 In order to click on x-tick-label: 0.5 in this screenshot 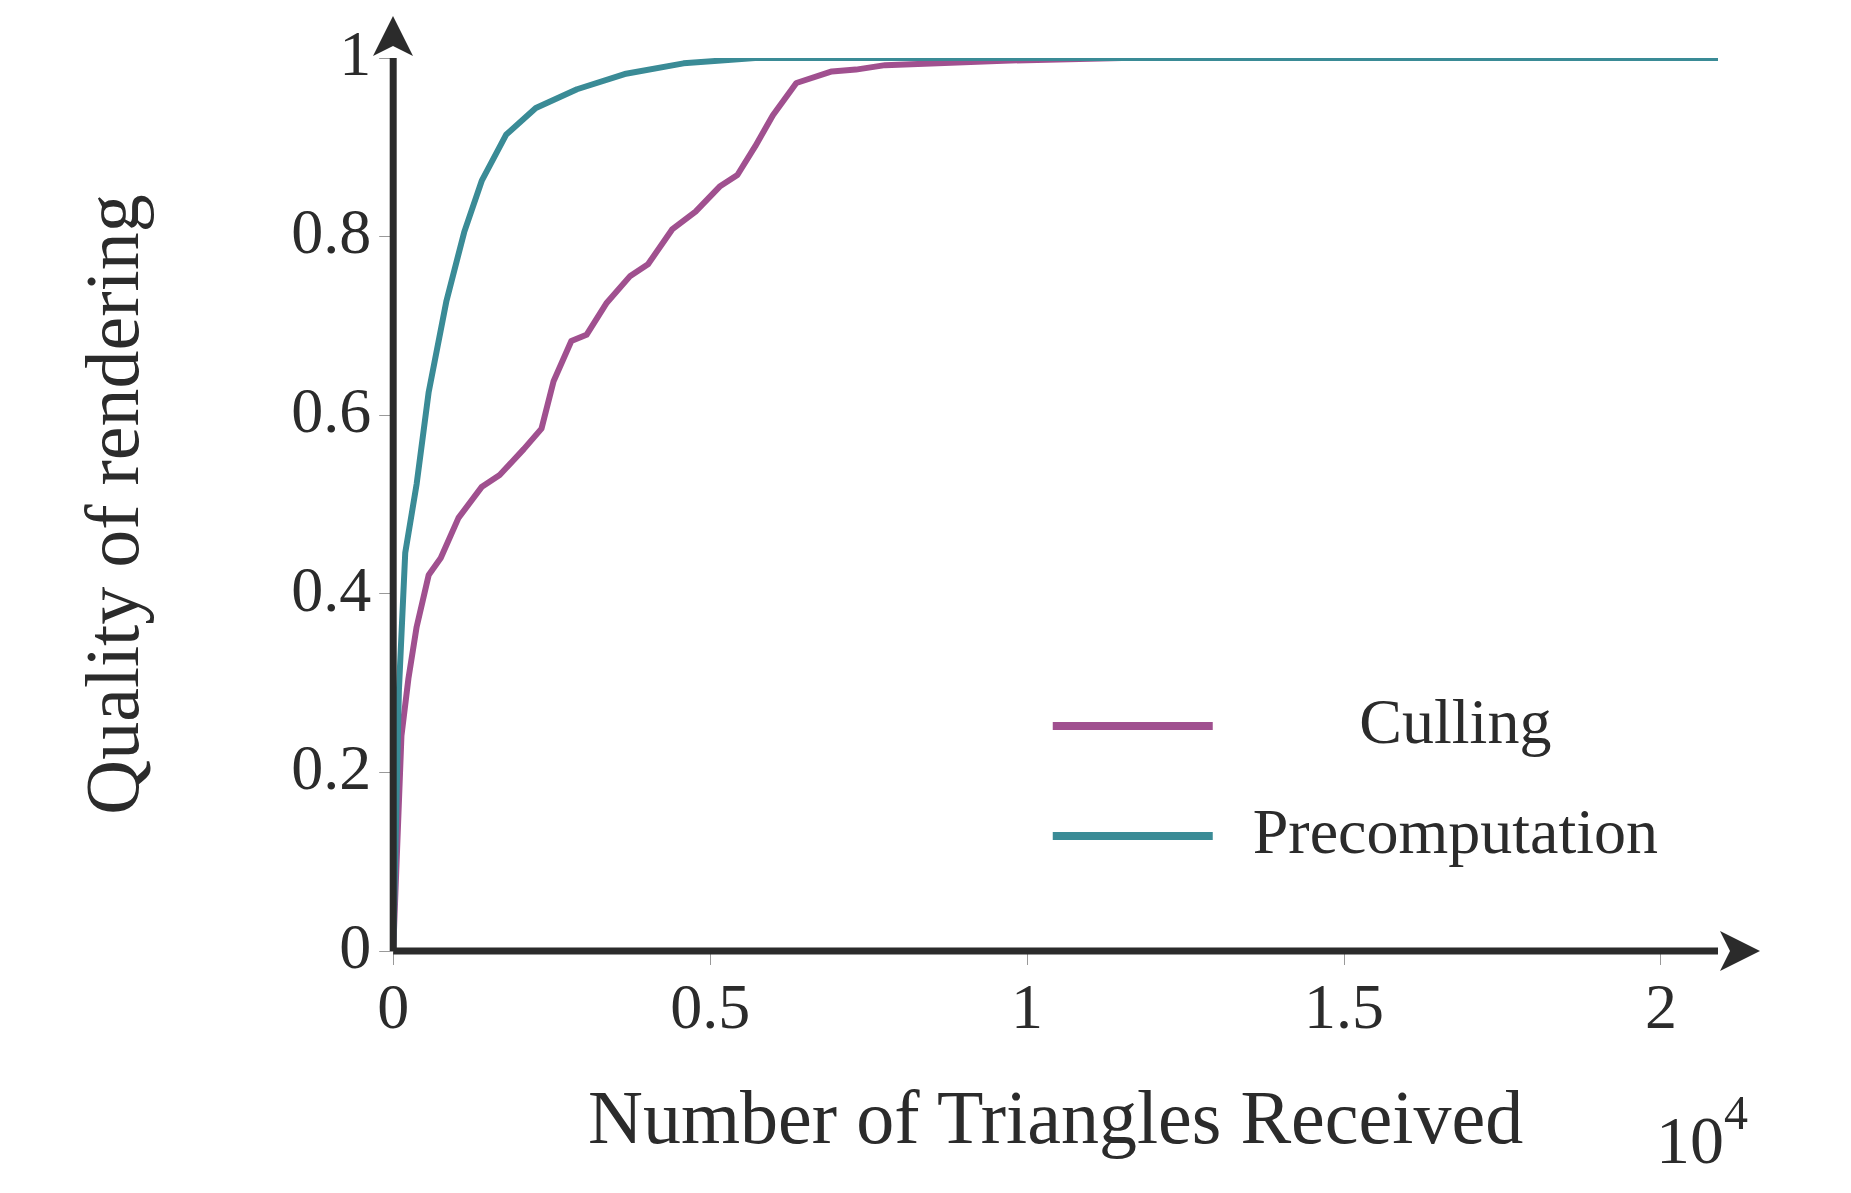, I will do `click(710, 1007)`.